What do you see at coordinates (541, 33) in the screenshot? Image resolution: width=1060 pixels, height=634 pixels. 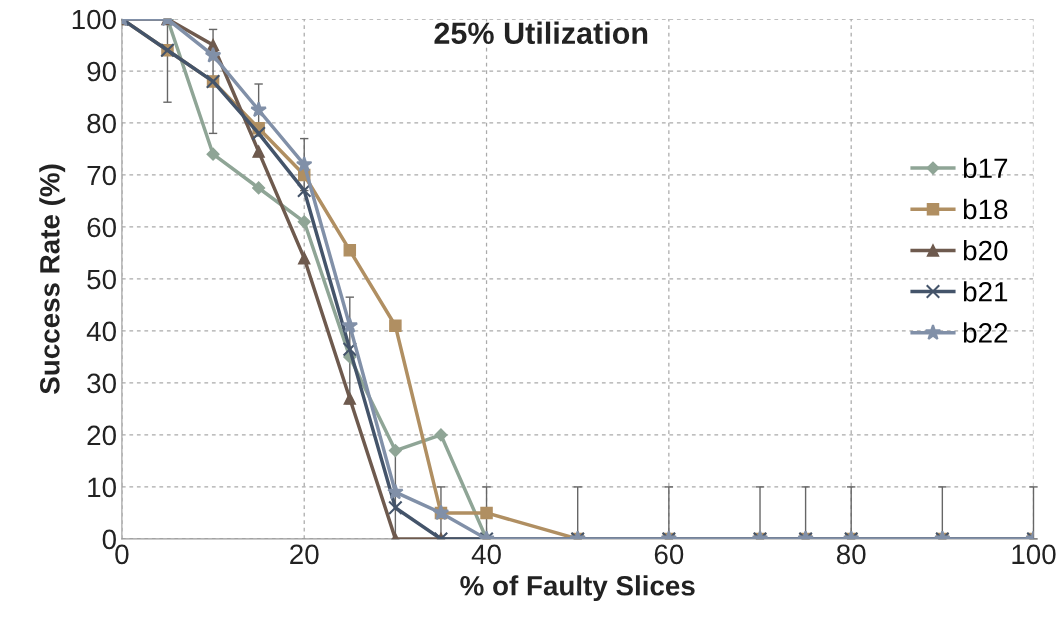 I see `chart-title: 25% Utilization` at bounding box center [541, 33].